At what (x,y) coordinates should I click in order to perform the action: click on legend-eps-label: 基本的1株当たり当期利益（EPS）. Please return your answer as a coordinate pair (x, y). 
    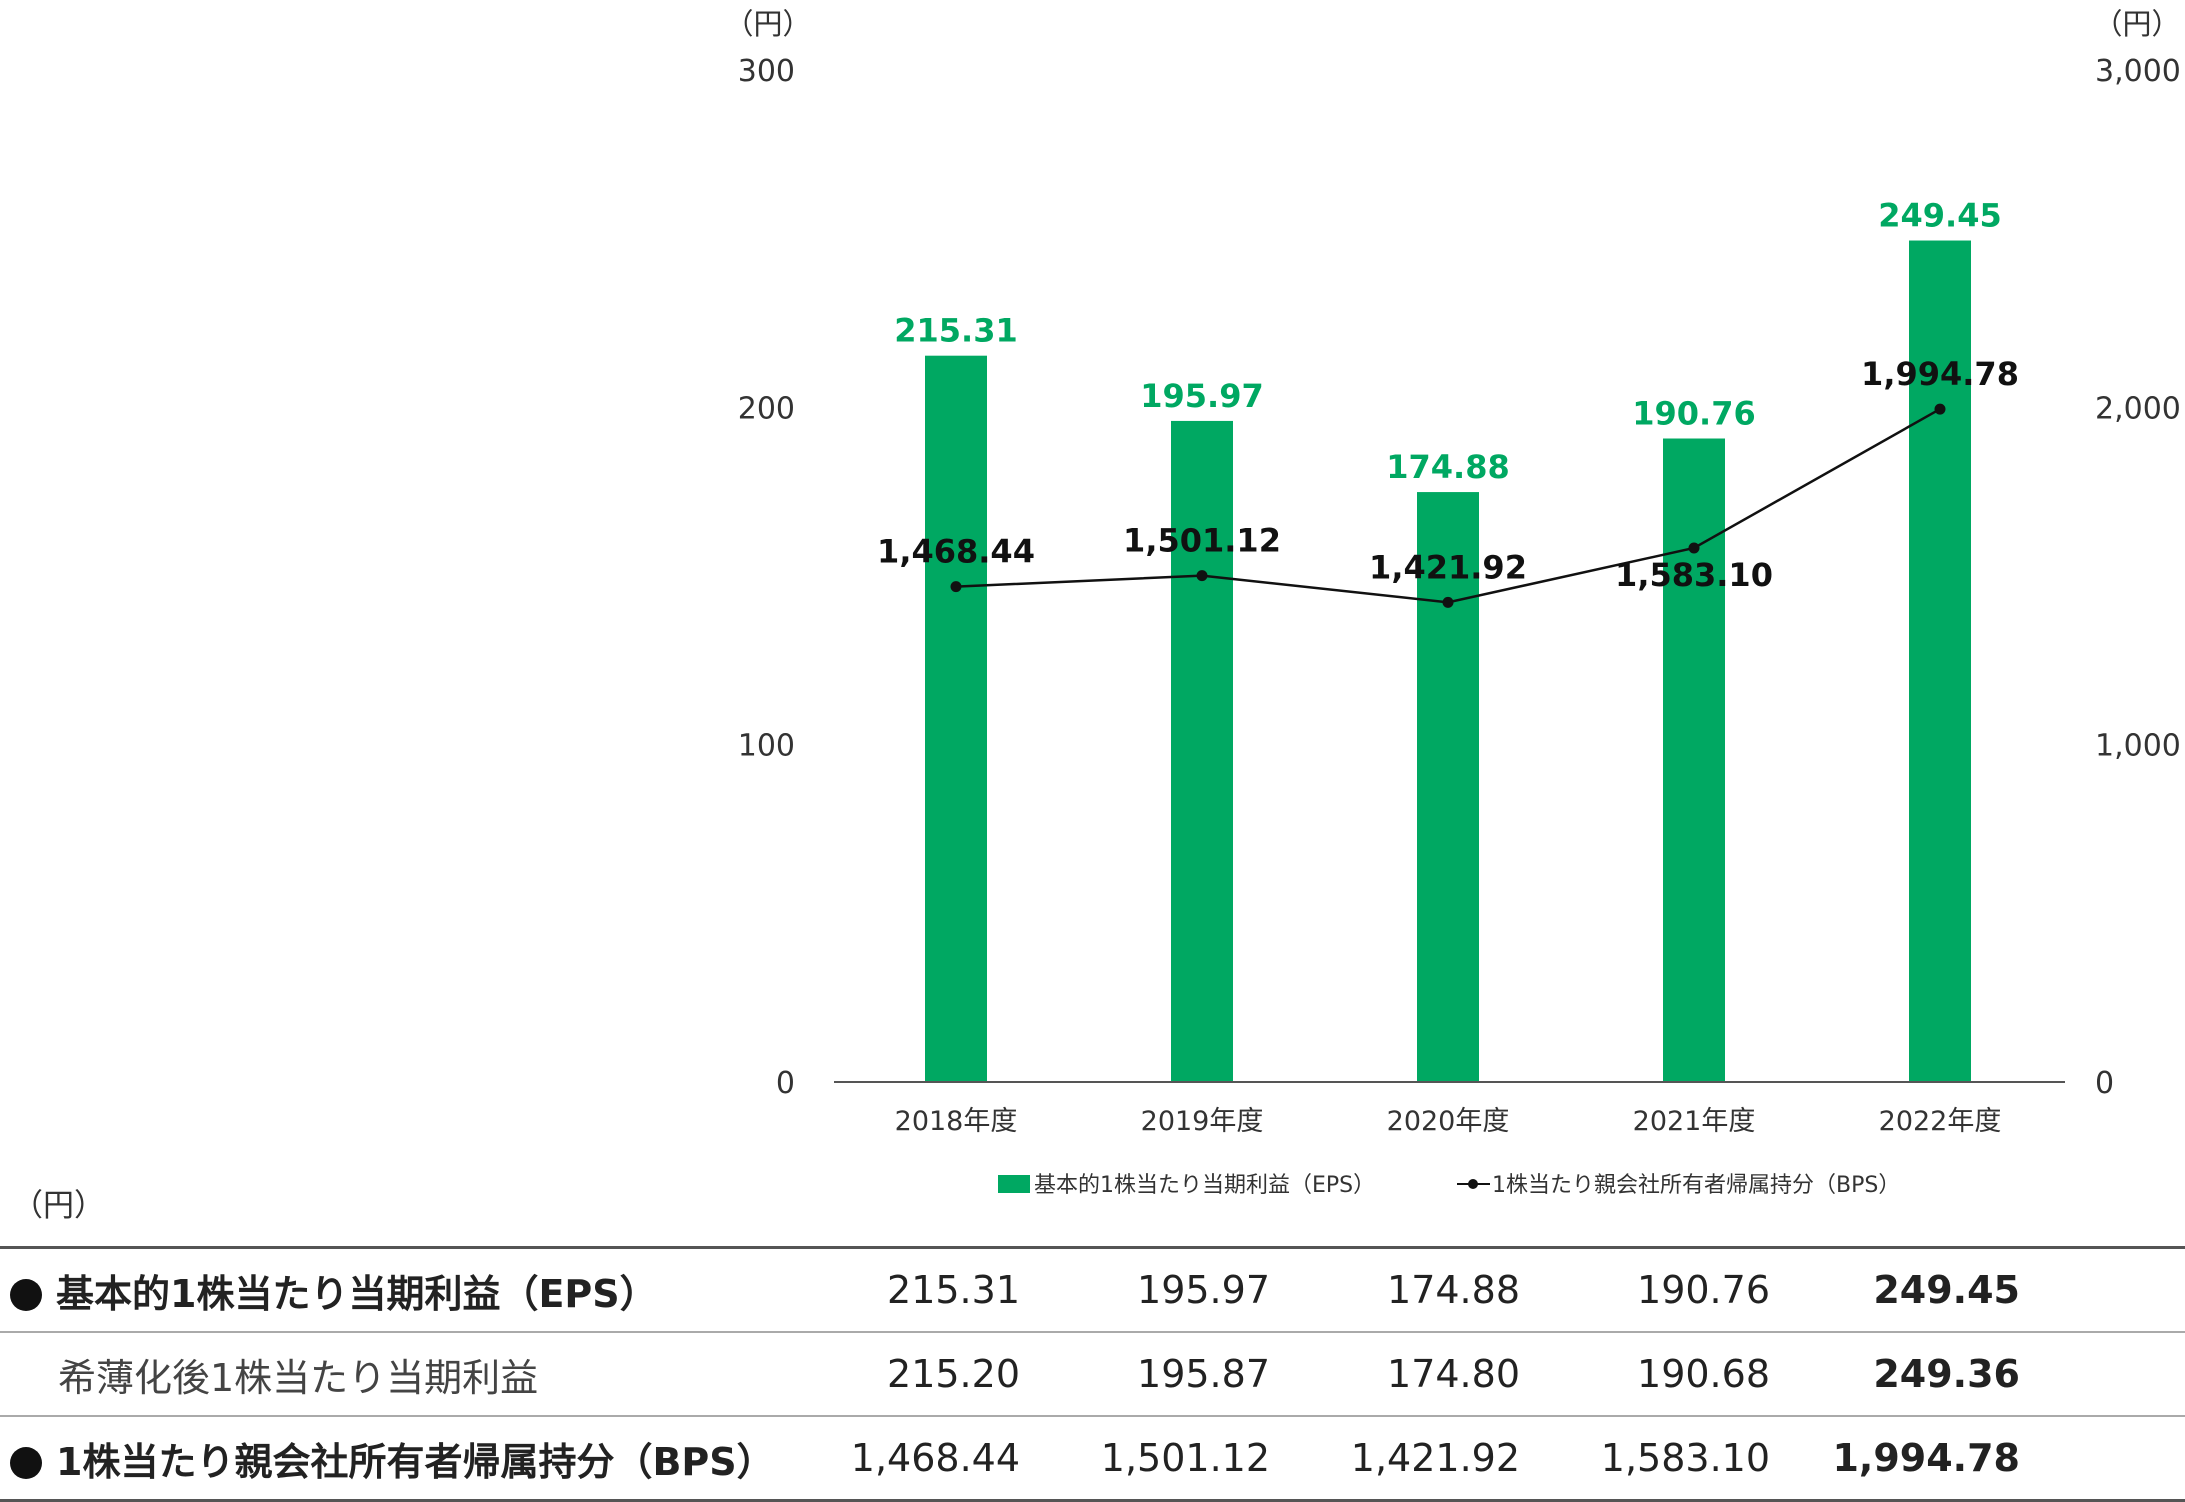
    Looking at the image, I should click on (1204, 1185).